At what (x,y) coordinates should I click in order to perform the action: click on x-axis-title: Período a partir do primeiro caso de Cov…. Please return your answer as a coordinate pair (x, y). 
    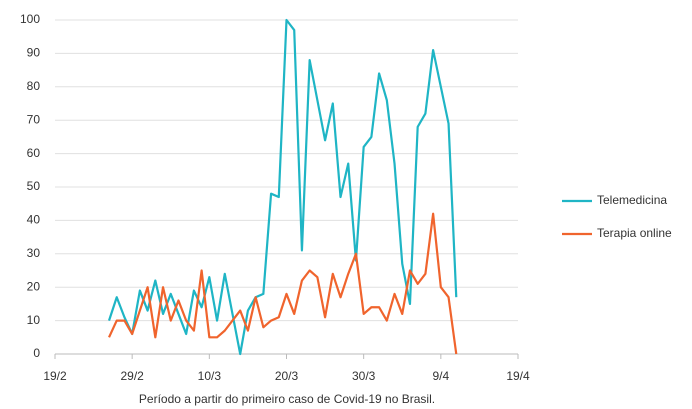
    Looking at the image, I should click on (287, 399).